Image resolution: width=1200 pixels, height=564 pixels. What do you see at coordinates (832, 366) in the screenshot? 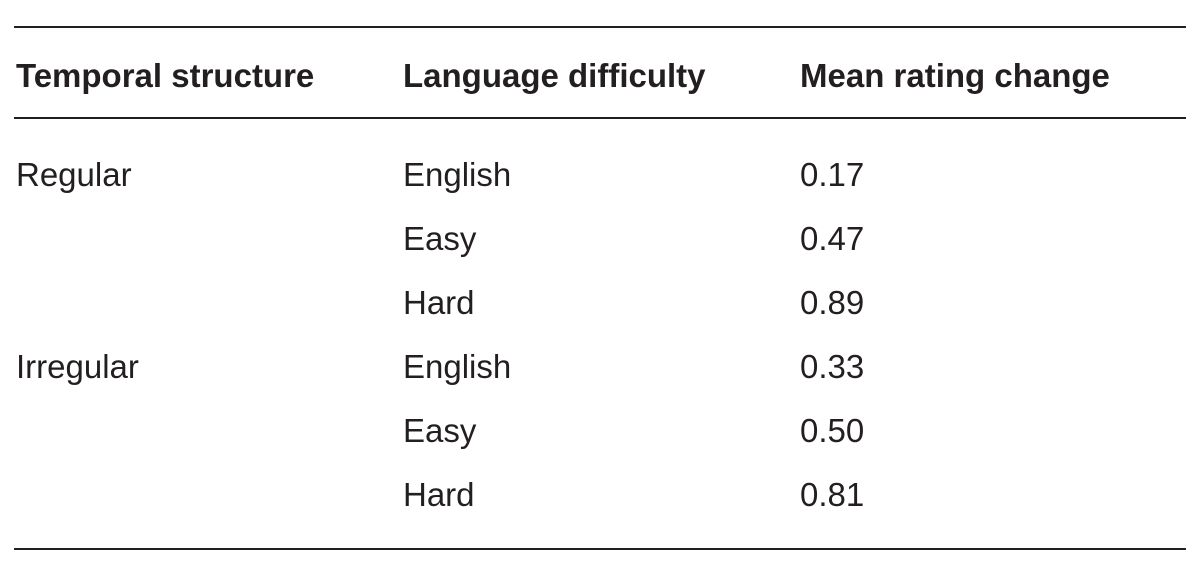
I see `cell-mean: 0.33` at bounding box center [832, 366].